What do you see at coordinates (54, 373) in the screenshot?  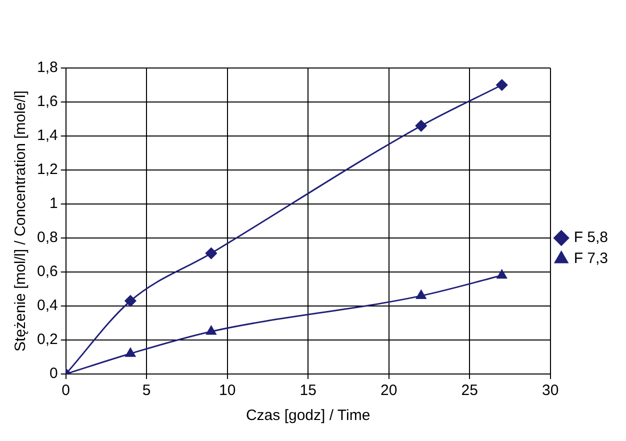 I see `y-tick-label: 0` at bounding box center [54, 373].